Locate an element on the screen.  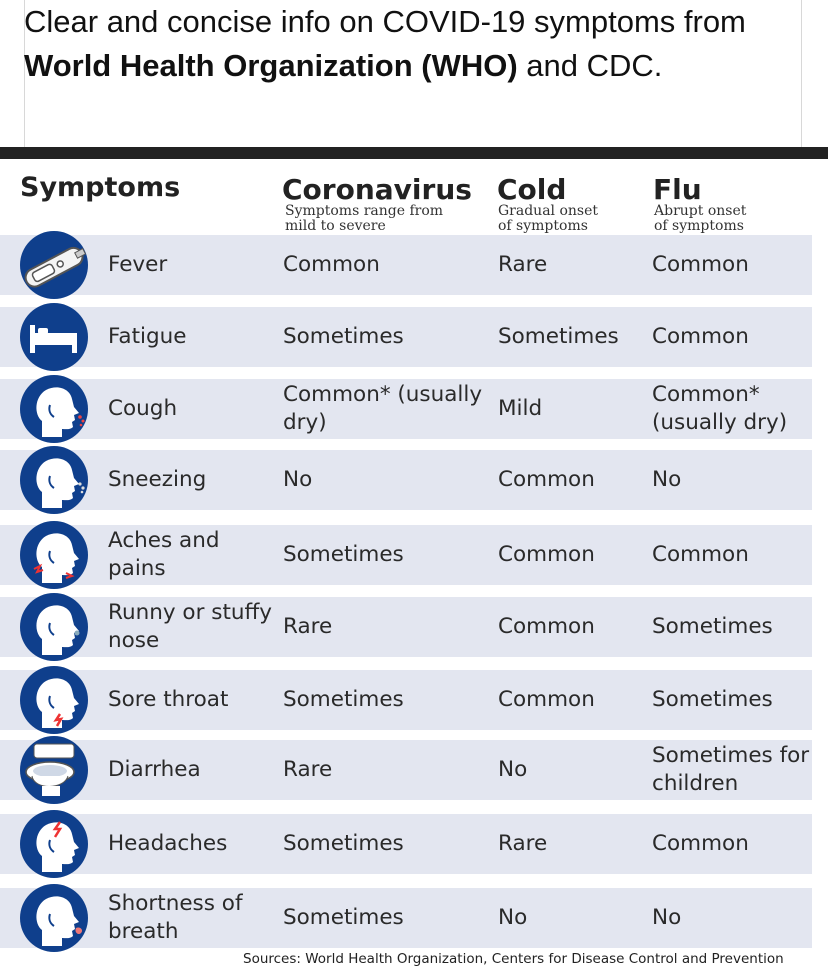
header-coronavirus-subtitle: Symptoms range from mild to severe is located at coordinates (364, 219).